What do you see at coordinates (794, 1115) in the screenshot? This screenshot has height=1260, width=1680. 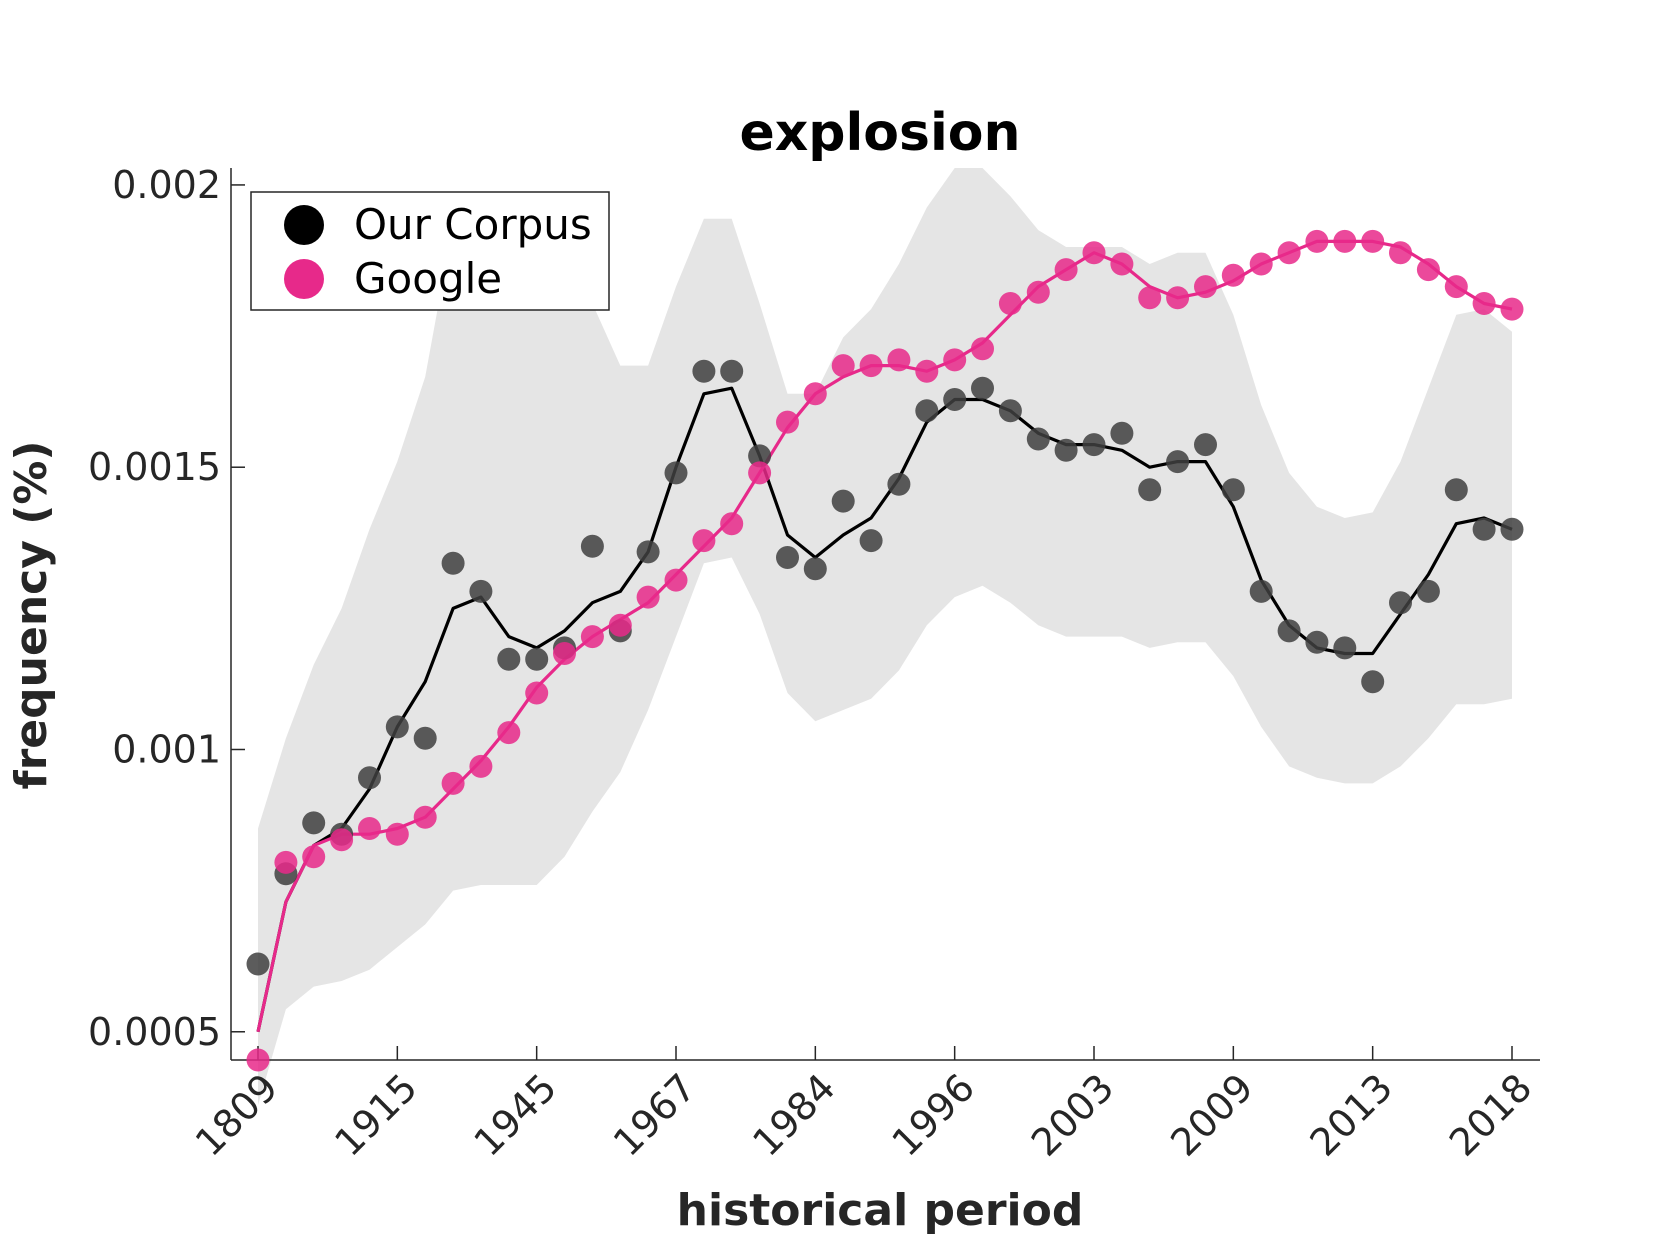 I see `x-tick-label: 1984` at bounding box center [794, 1115].